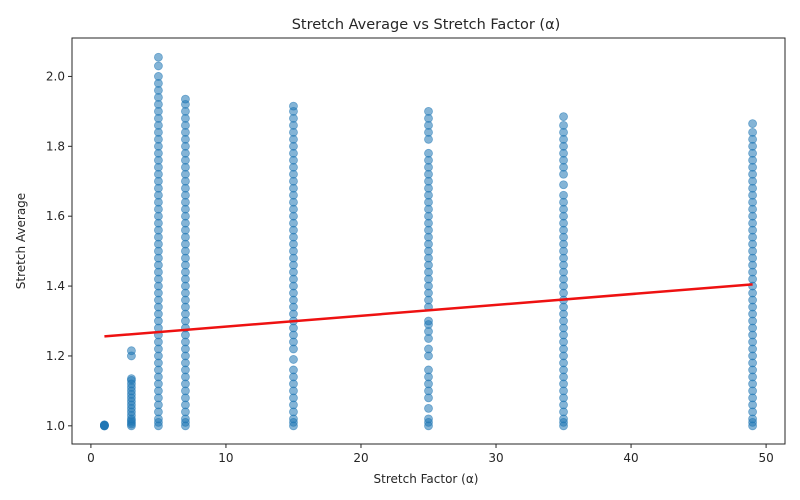 The width and height of the screenshot is (800, 500). I want to click on trend-line-group, so click(428, 310).